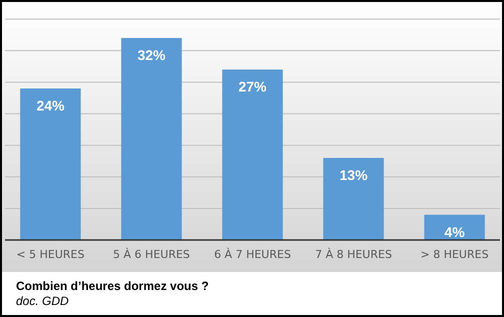 Image resolution: width=504 pixels, height=317 pixels. I want to click on data-label: 24%, so click(51, 106).